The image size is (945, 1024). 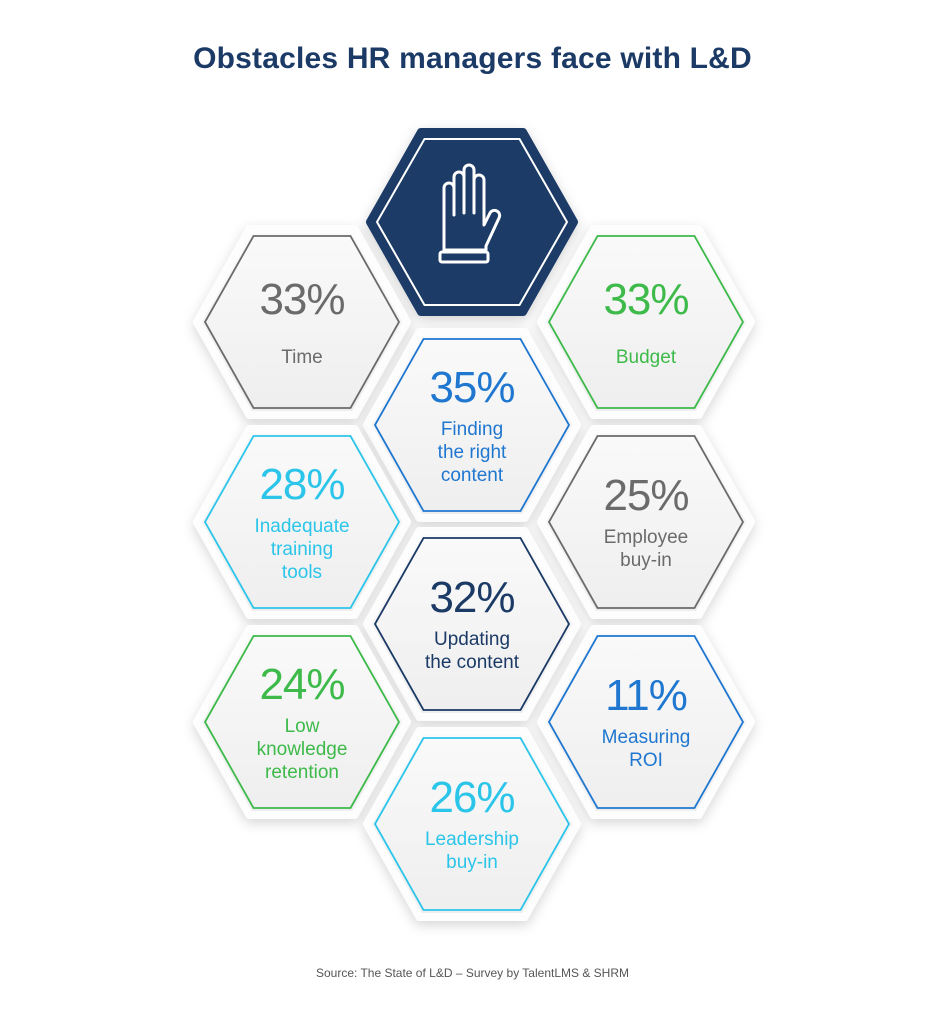 I want to click on obstacle-hexagon: 33% Budget, so click(x=646, y=322).